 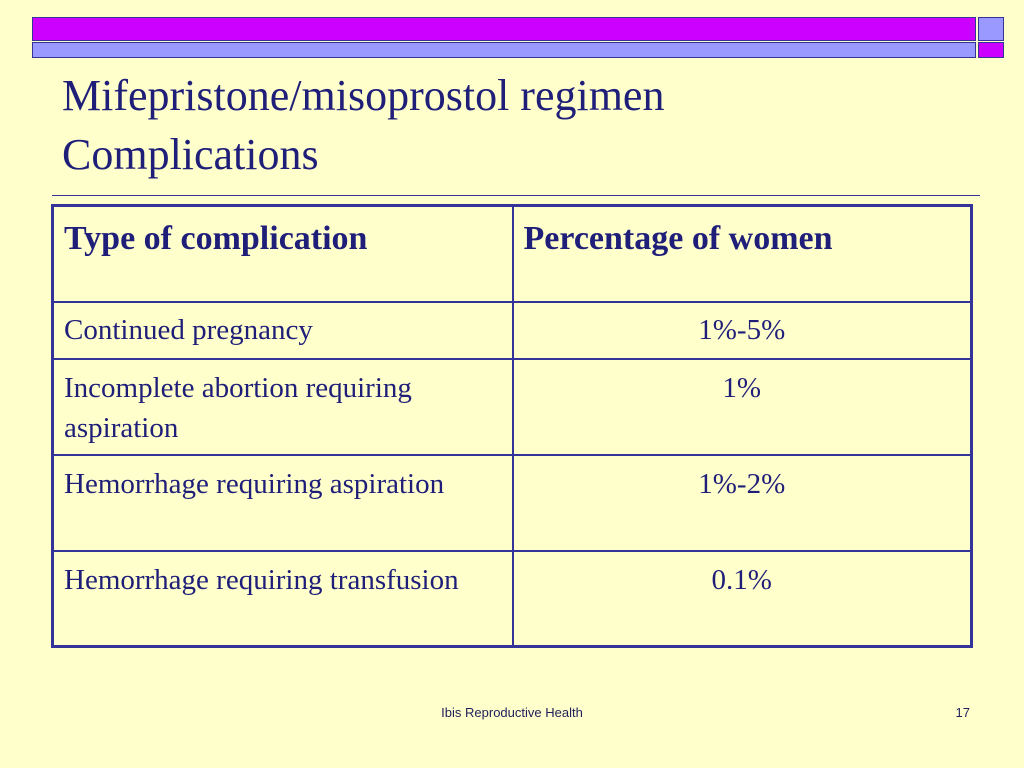 I want to click on percentage-cell: 0.1%, so click(x=742, y=598).